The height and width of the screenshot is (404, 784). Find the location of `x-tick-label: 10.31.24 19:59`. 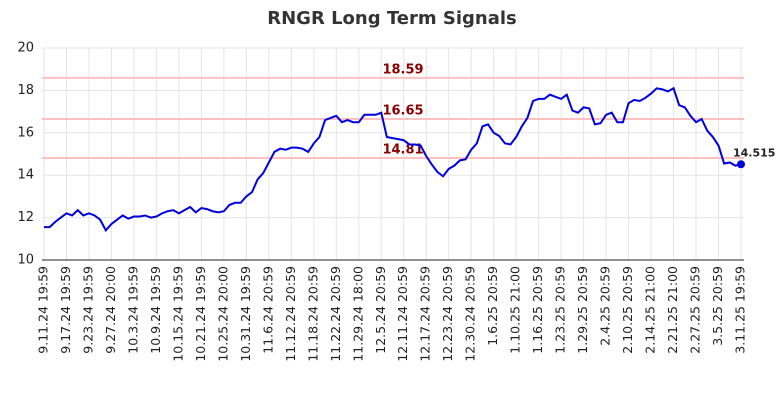

x-tick-label: 10.31.24 19:59 is located at coordinates (245, 314).